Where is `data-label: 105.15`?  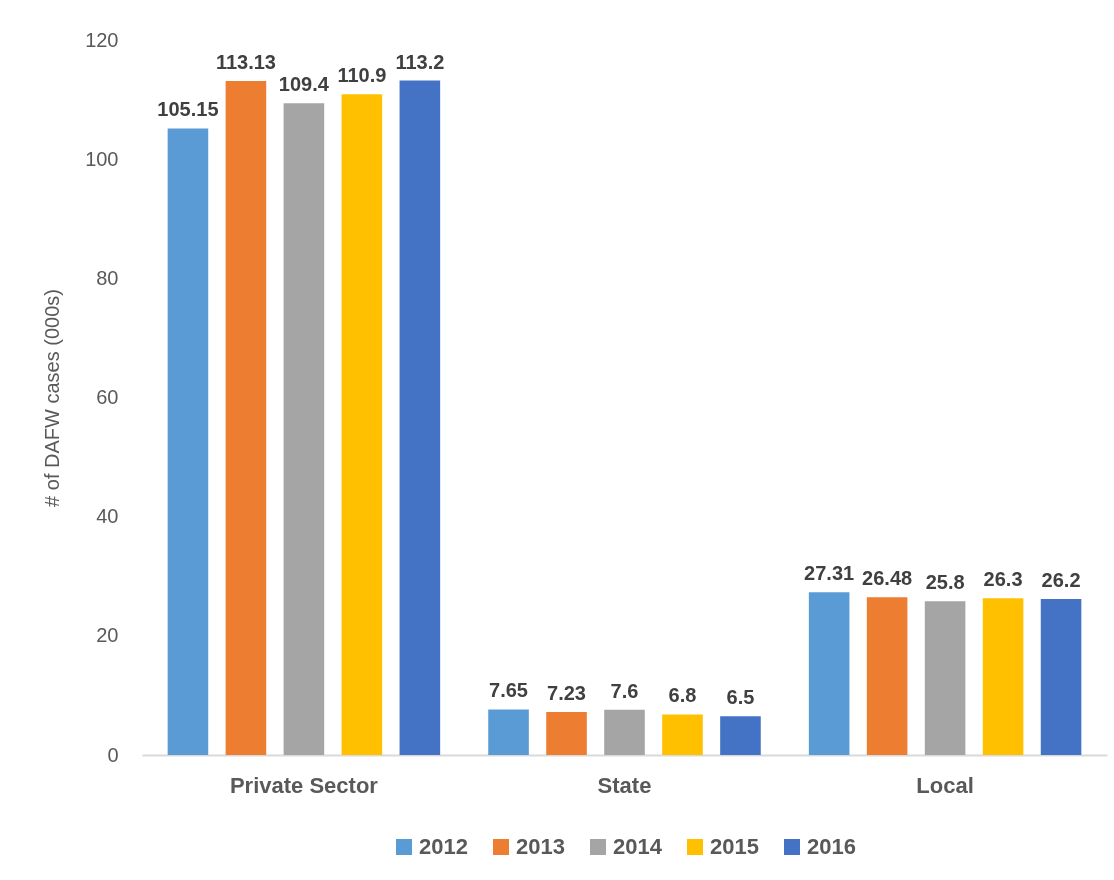
data-label: 105.15 is located at coordinates (188, 109).